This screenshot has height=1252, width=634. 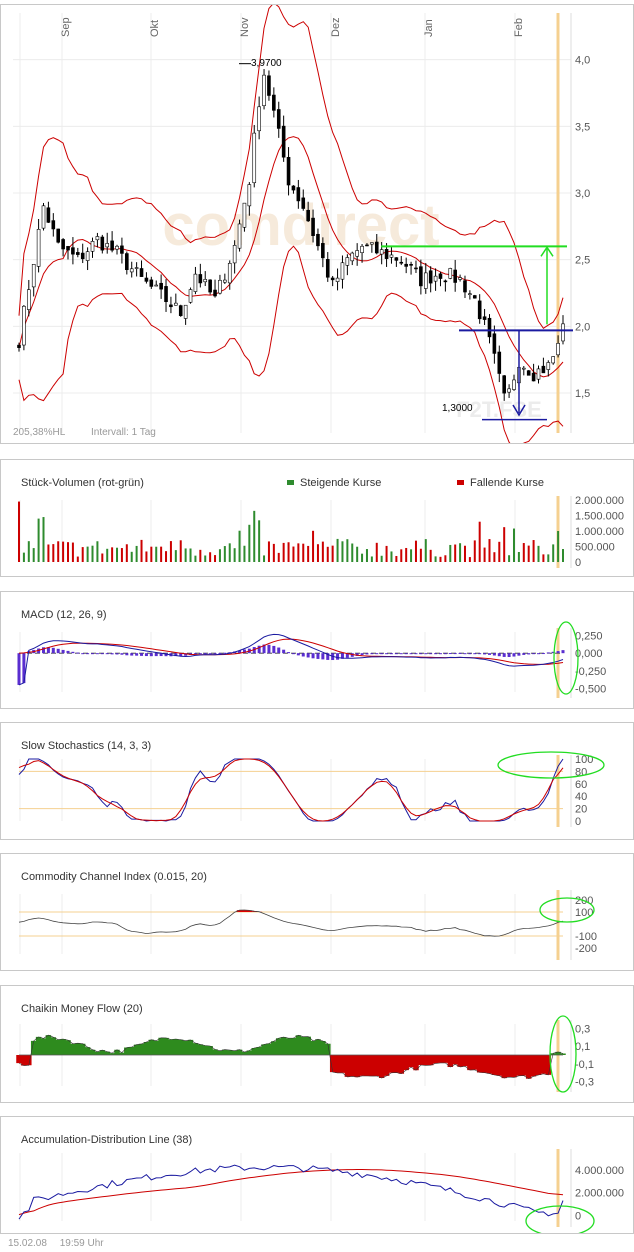 What do you see at coordinates (64, 615) in the screenshot?
I see `macd-title: MACD (12, 26, 9)` at bounding box center [64, 615].